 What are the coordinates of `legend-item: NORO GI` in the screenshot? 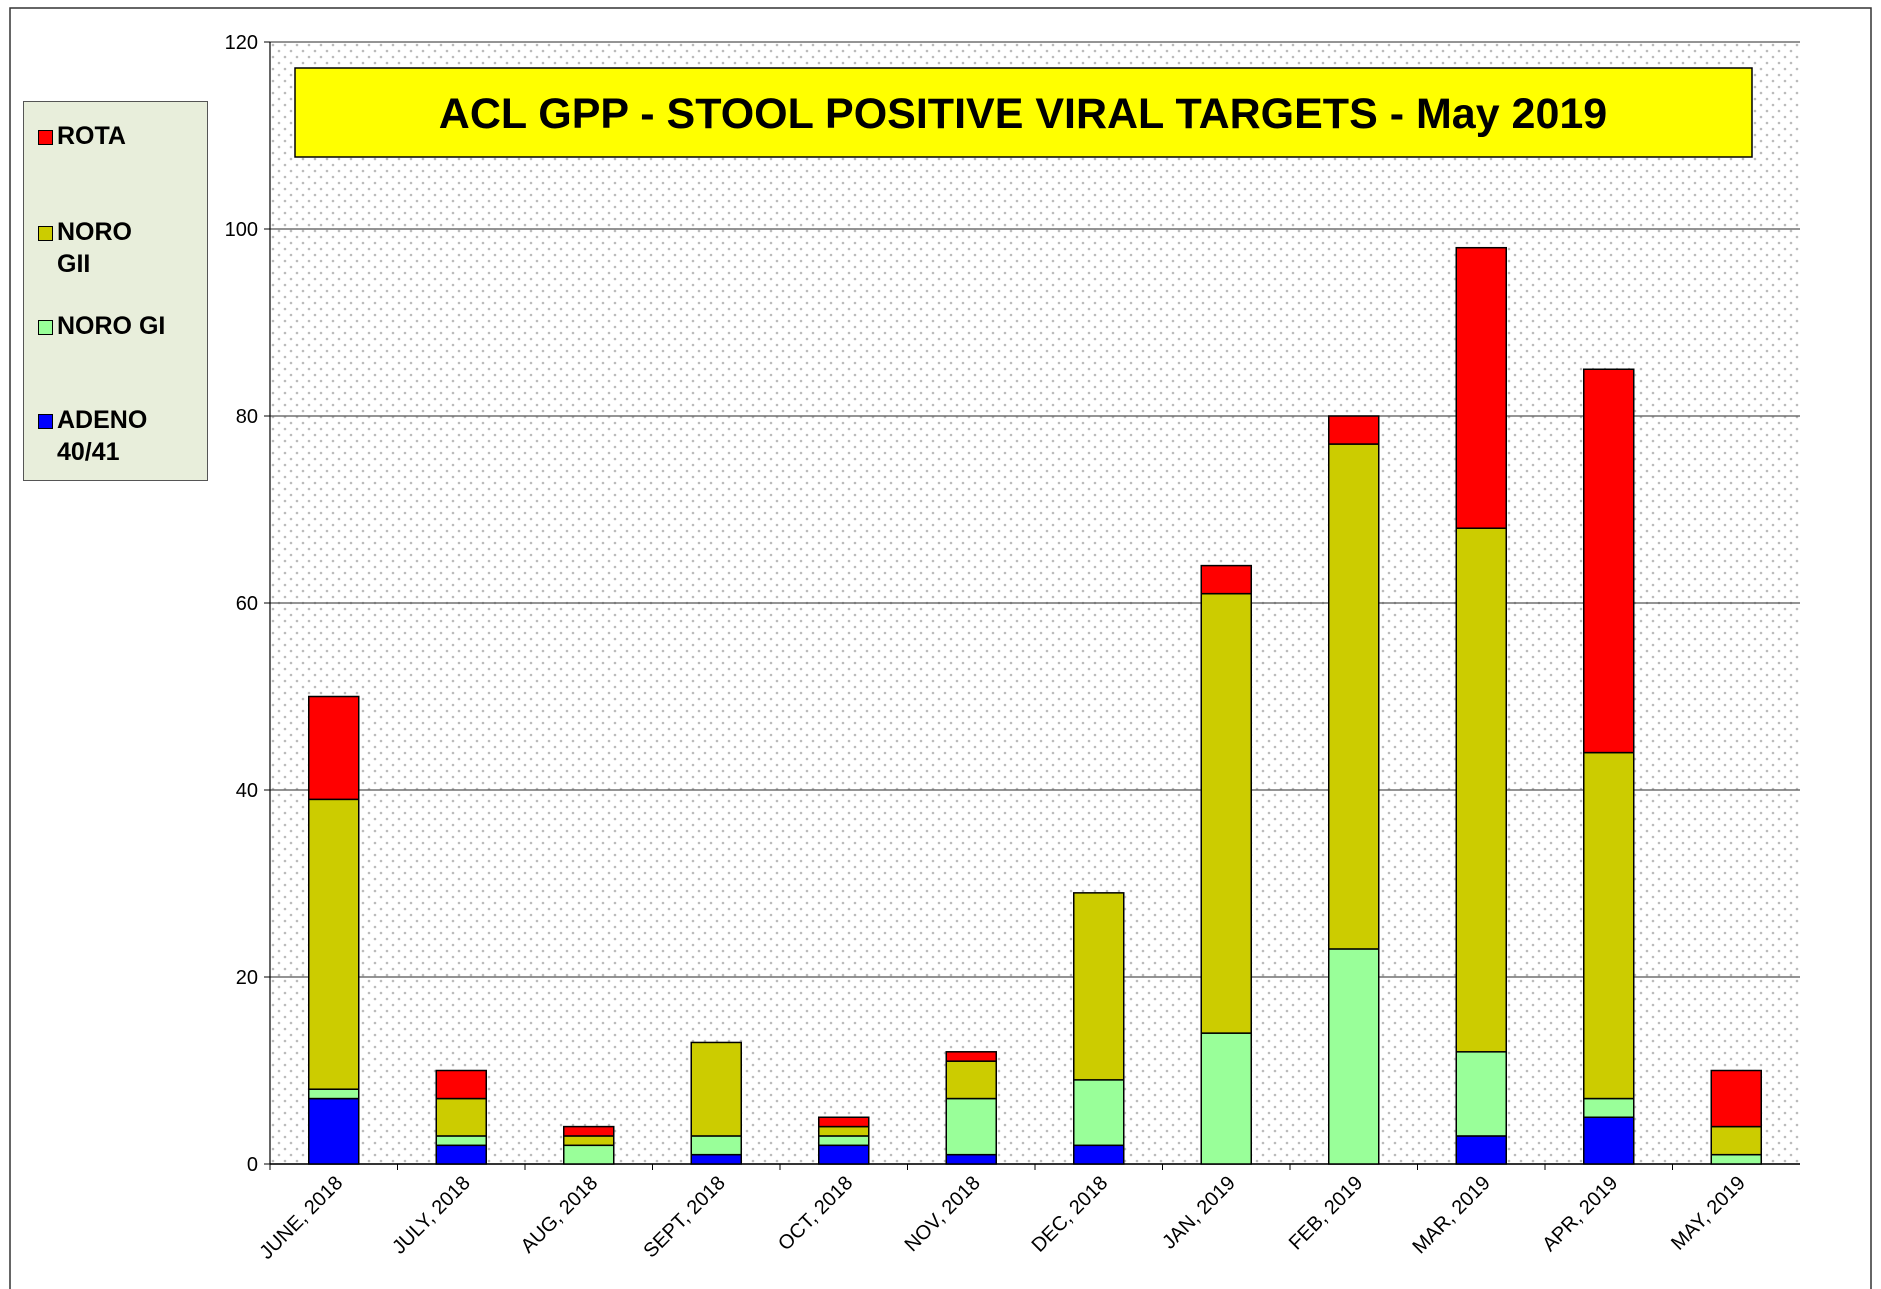 It's located at (113, 326).